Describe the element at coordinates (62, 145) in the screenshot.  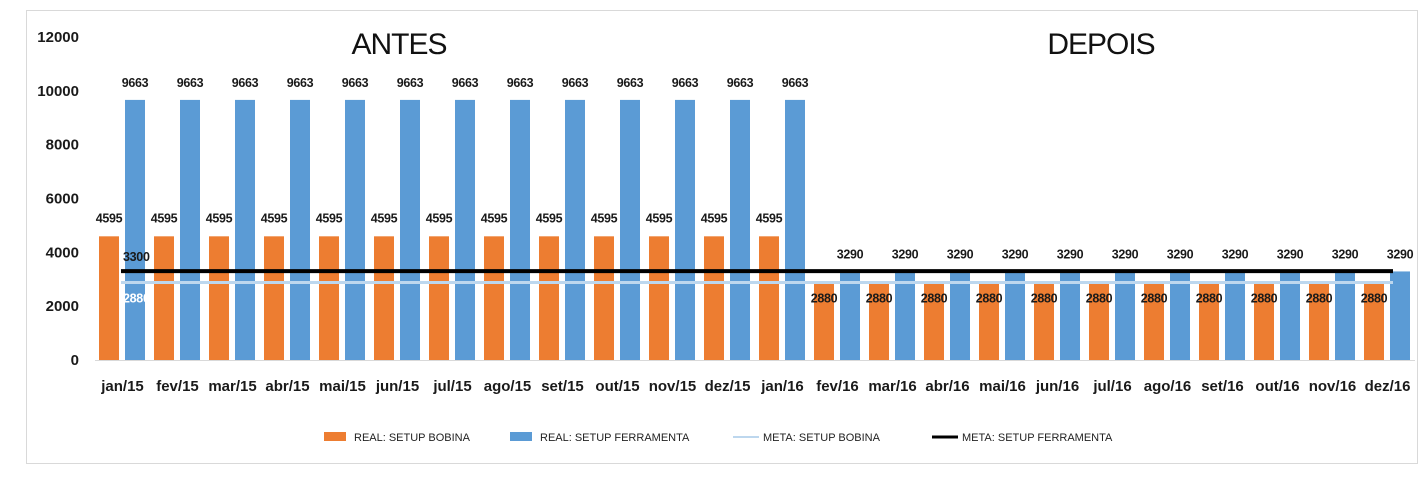
I see `y-tick-label: 8000` at that location.